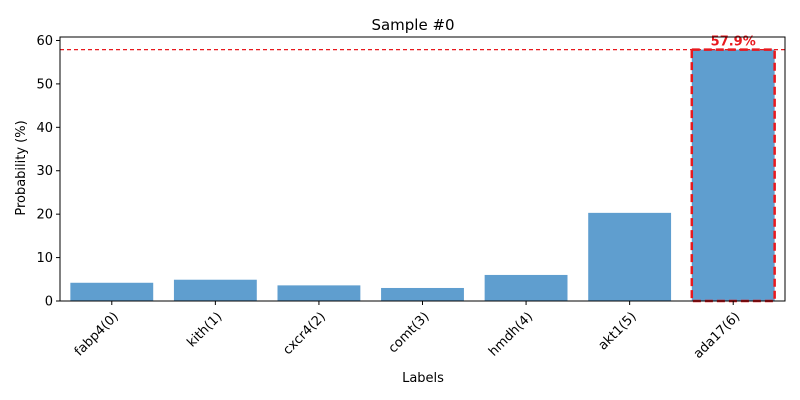 This screenshot has height=400, width=800. What do you see at coordinates (44, 258) in the screenshot?
I see `y-tick-label: 10` at bounding box center [44, 258].